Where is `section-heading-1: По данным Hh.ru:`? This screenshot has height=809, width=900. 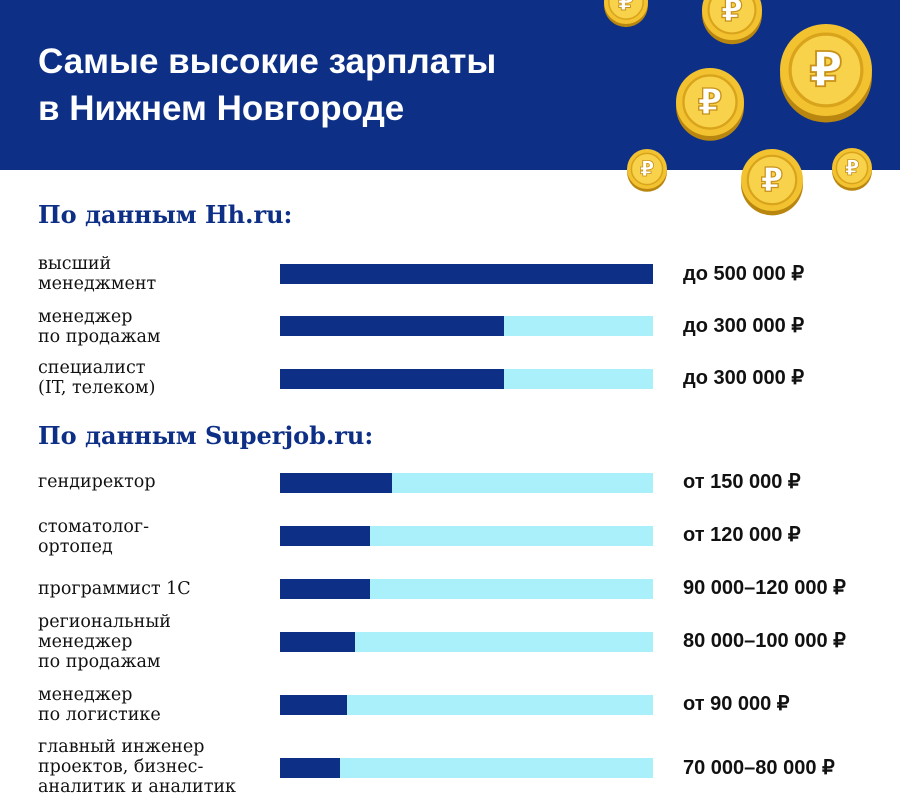 section-heading-1: По данным Hh.ru: is located at coordinates (165, 214).